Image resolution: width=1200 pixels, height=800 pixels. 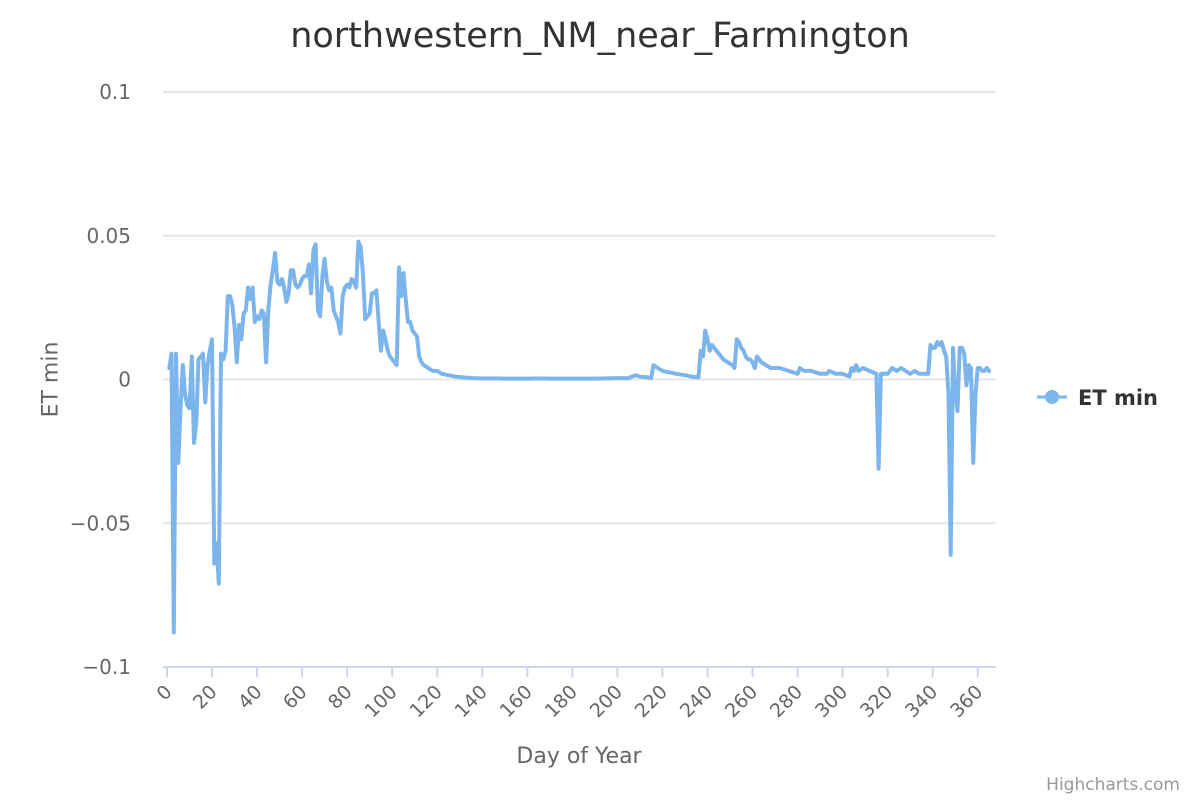 I want to click on chart-title: northwestern_NM_near_Farmington, so click(x=600, y=36).